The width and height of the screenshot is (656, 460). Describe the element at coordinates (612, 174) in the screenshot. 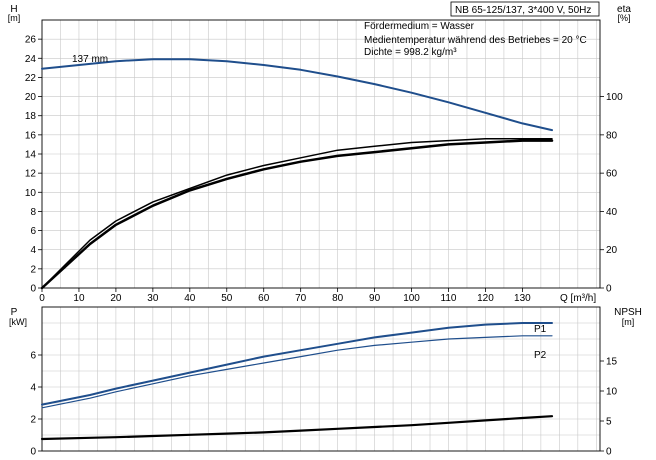

I see `eta-tick-label: 60` at that location.